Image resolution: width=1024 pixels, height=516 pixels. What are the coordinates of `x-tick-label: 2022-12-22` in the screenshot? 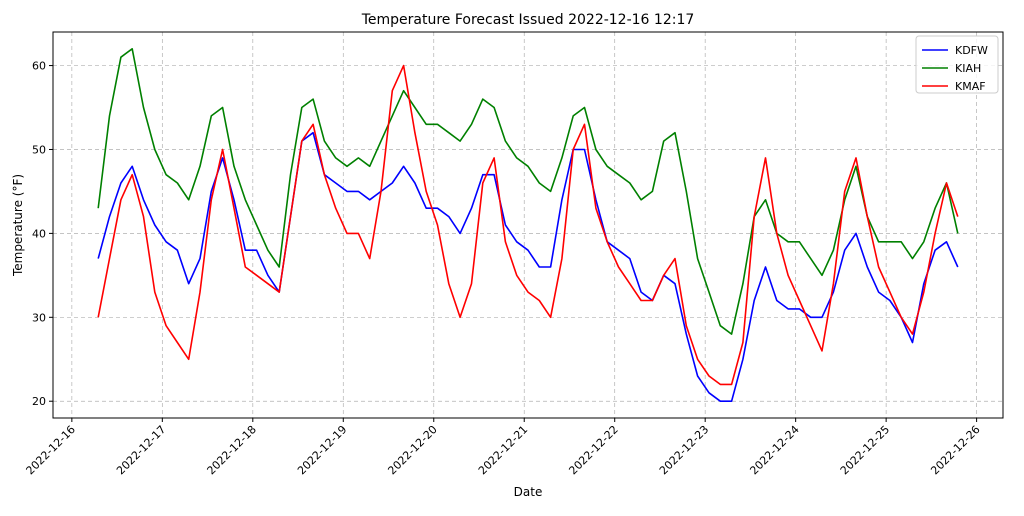 It's located at (593, 450).